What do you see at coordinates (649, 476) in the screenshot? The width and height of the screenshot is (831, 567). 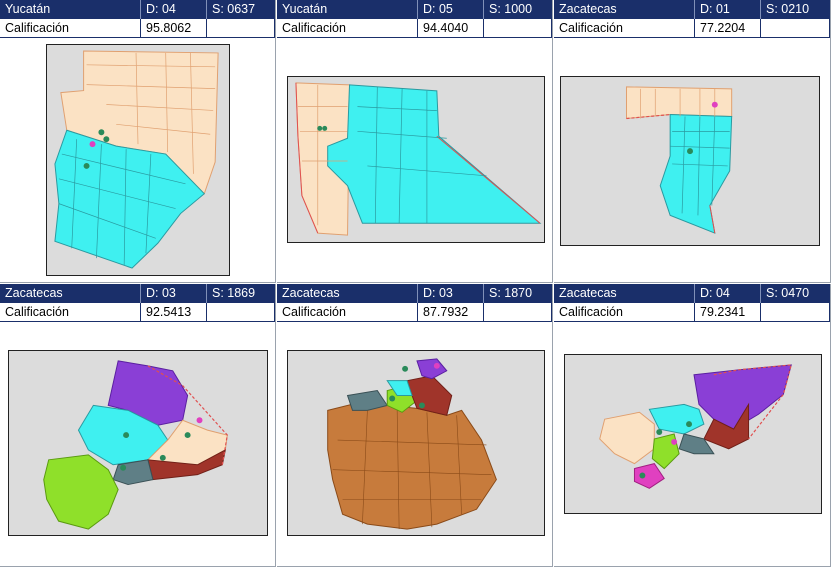 I see `magenta-zone` at bounding box center [649, 476].